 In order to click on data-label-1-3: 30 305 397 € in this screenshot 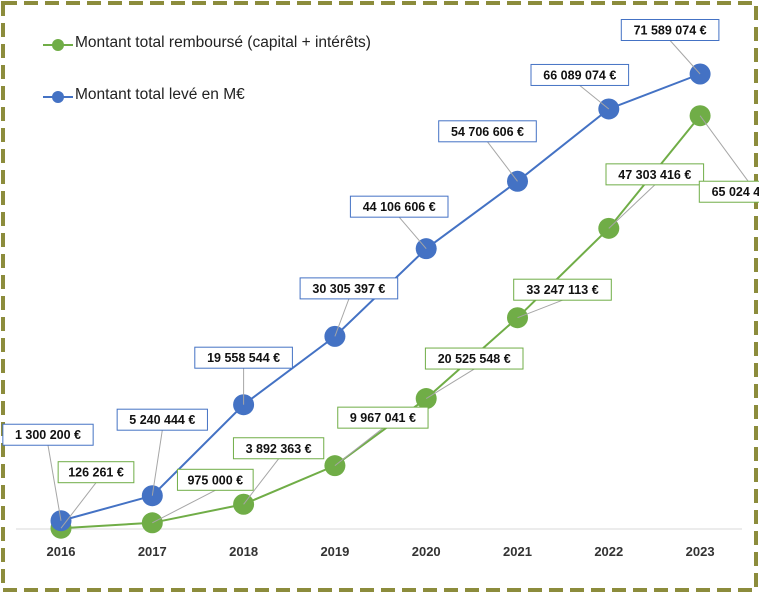, I will do `click(348, 289)`.